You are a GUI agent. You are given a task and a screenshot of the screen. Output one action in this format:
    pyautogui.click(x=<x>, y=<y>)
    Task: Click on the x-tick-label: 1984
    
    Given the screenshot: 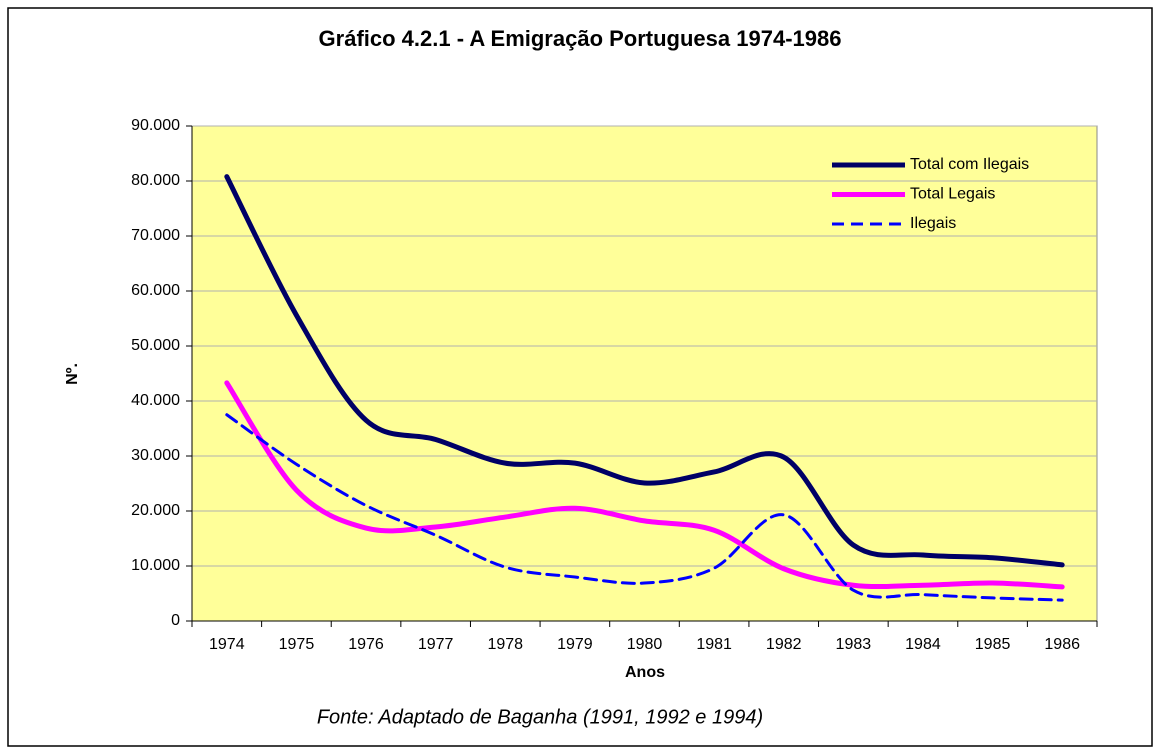 What is the action you would take?
    pyautogui.click(x=923, y=644)
    